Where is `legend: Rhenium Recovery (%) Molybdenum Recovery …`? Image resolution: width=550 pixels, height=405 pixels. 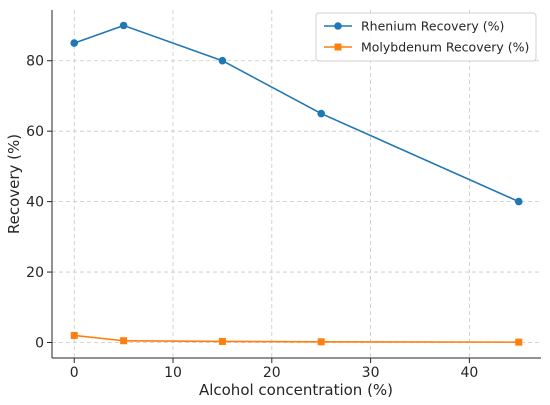 legend: Rhenium Recovery (%) Molybdenum Recovery … is located at coordinates (426, 37).